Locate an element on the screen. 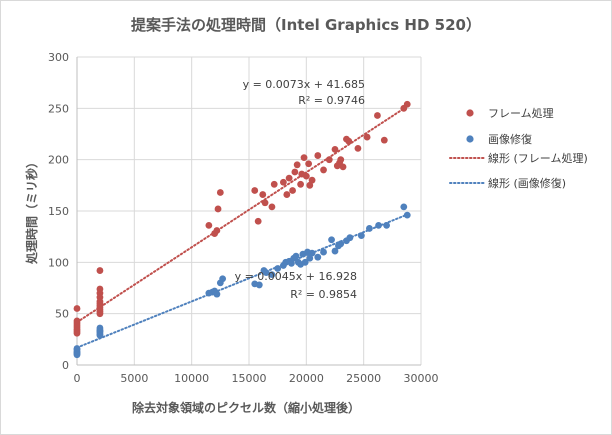  x-tick-label: 25000 is located at coordinates (363, 378).